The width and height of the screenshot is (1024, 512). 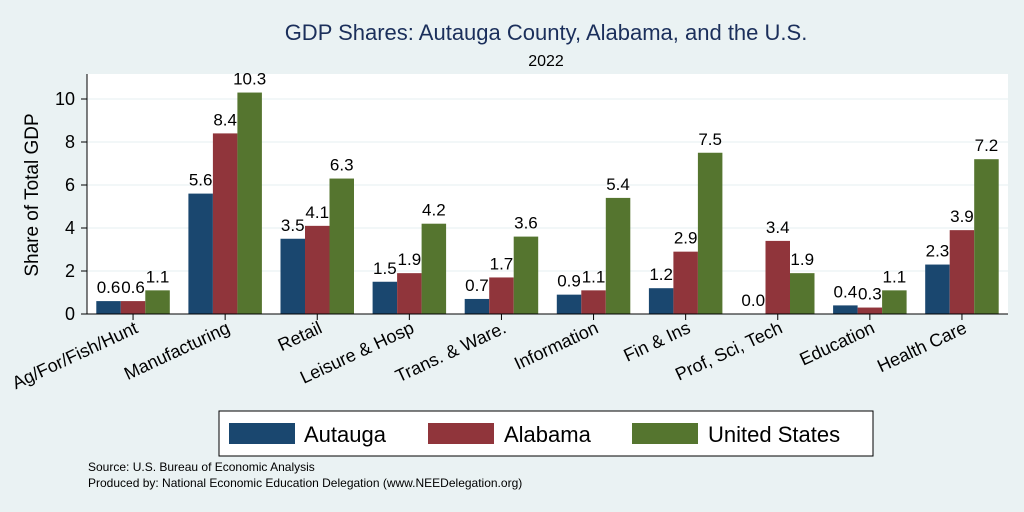 What do you see at coordinates (477, 285) in the screenshot?
I see `data-label: 0.7` at bounding box center [477, 285].